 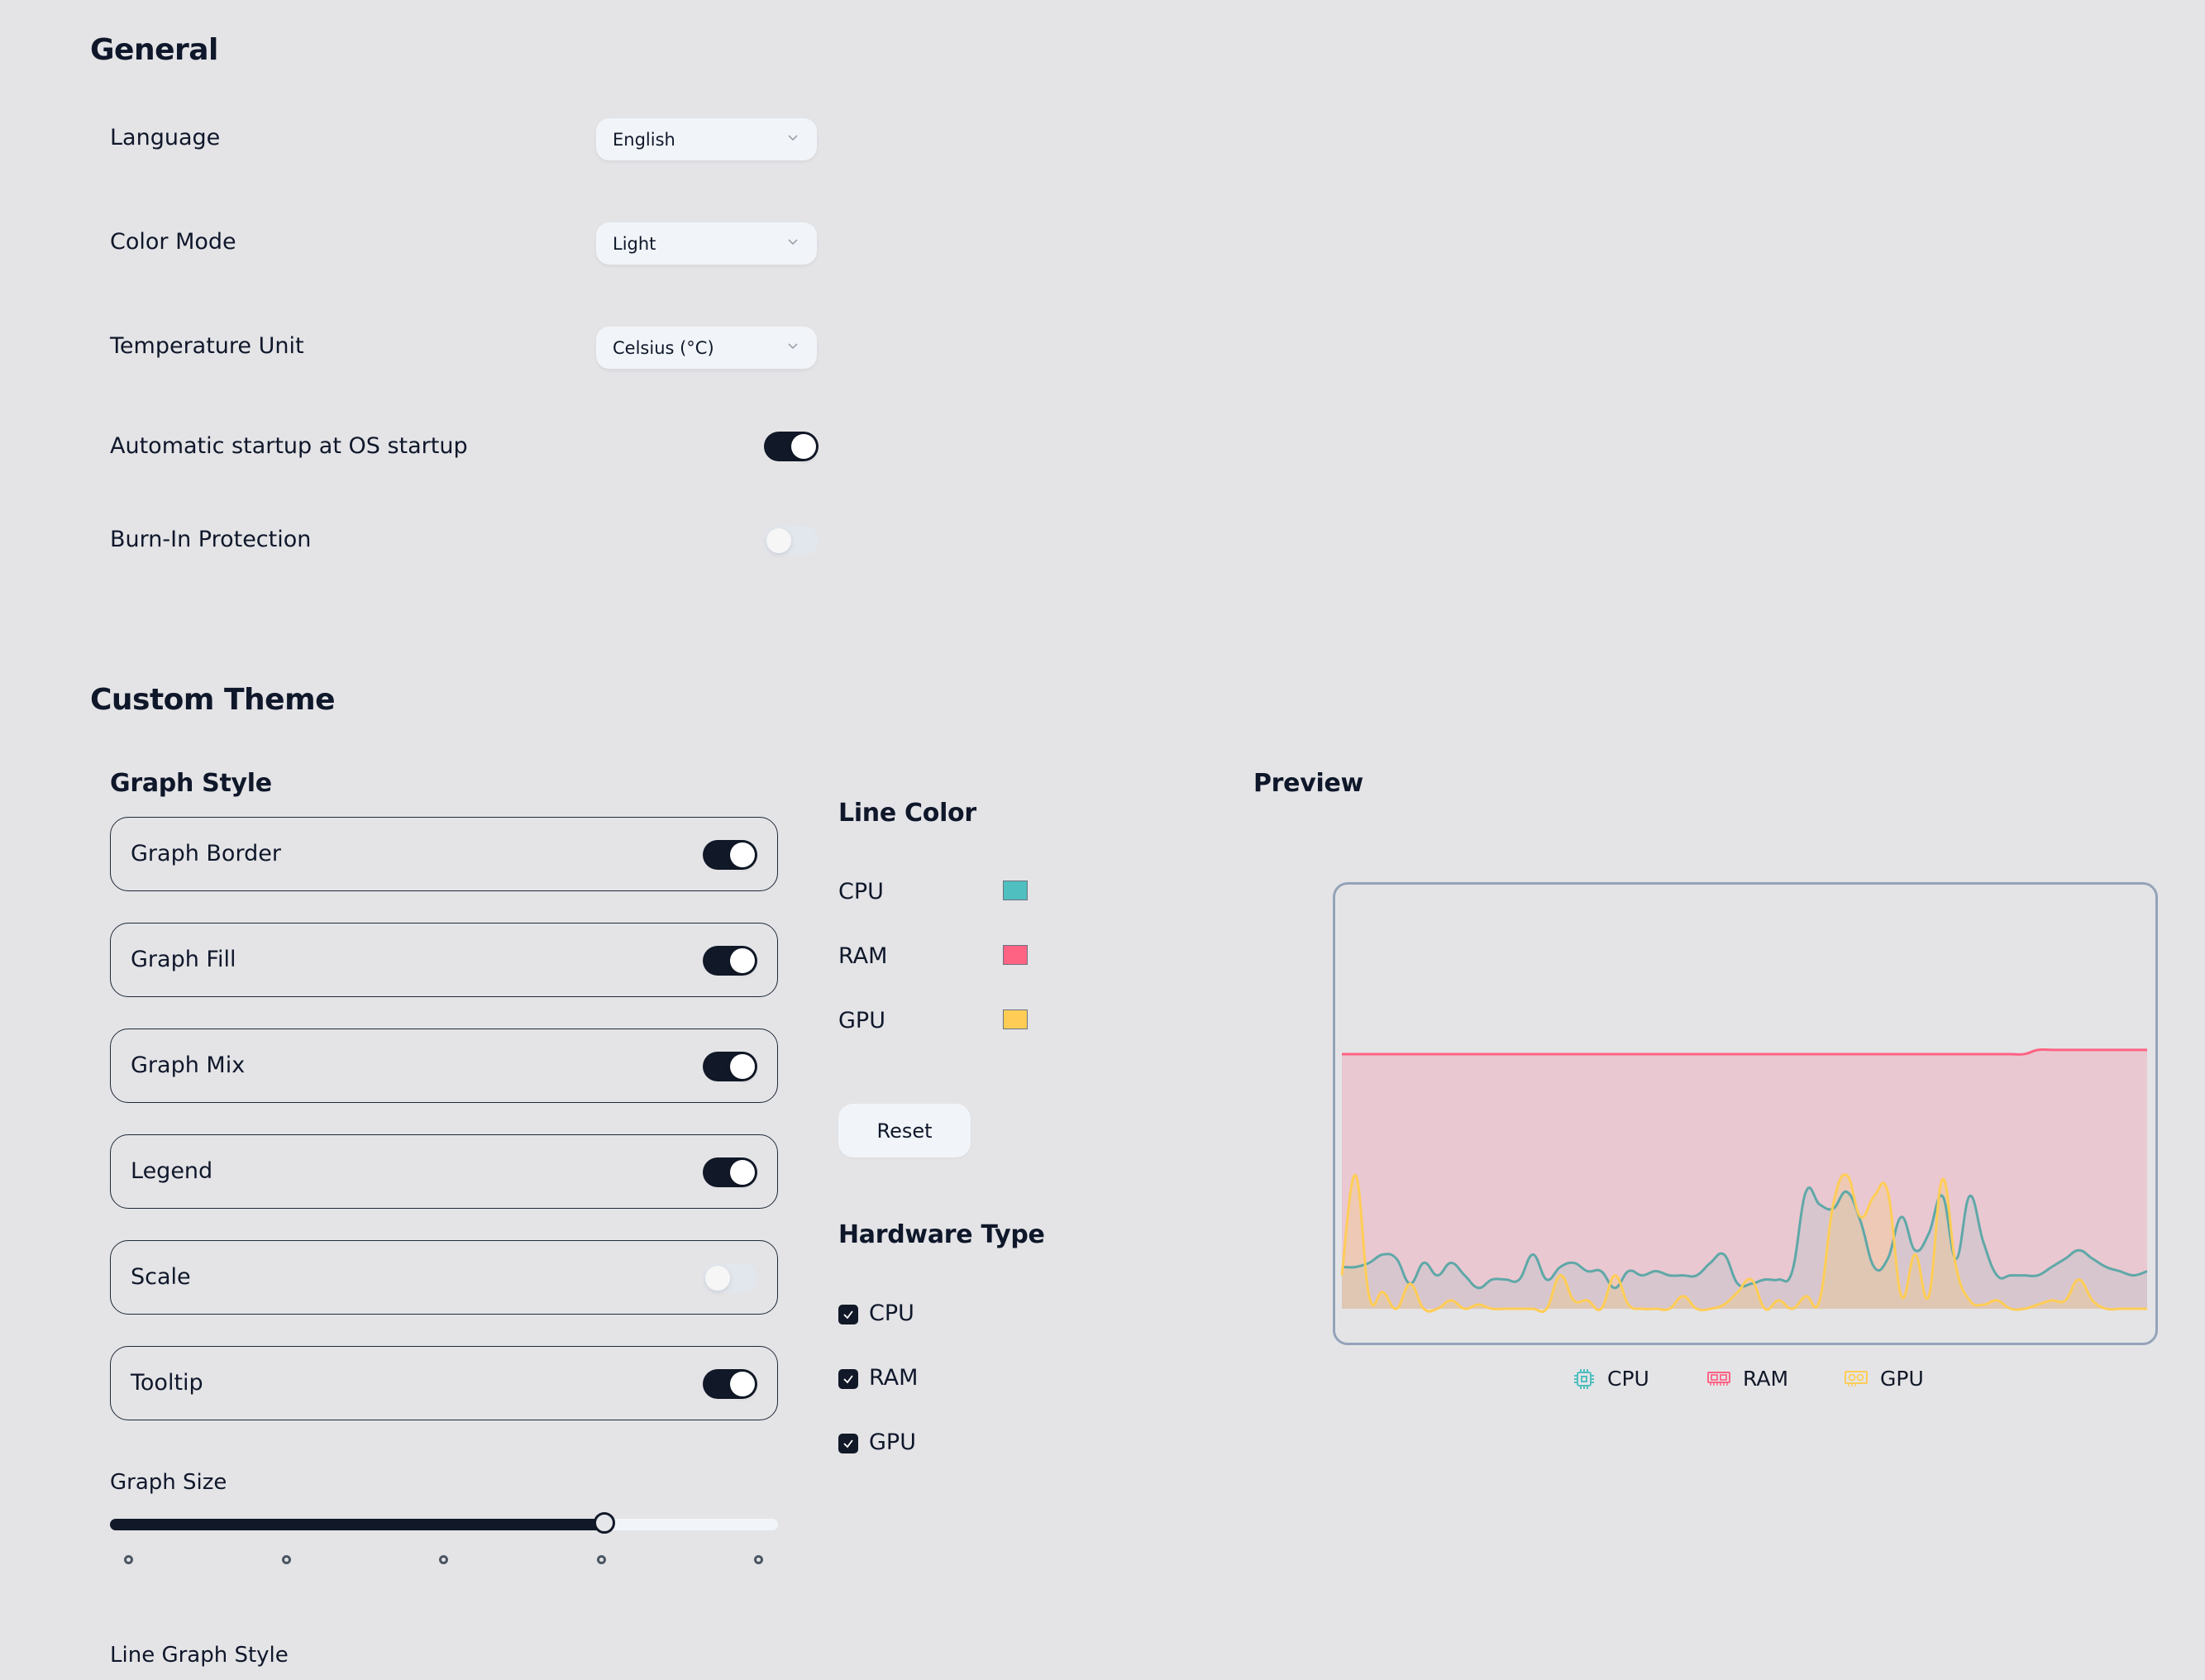 I want to click on temperature-unit-value: Celsius (°C), so click(x=663, y=347).